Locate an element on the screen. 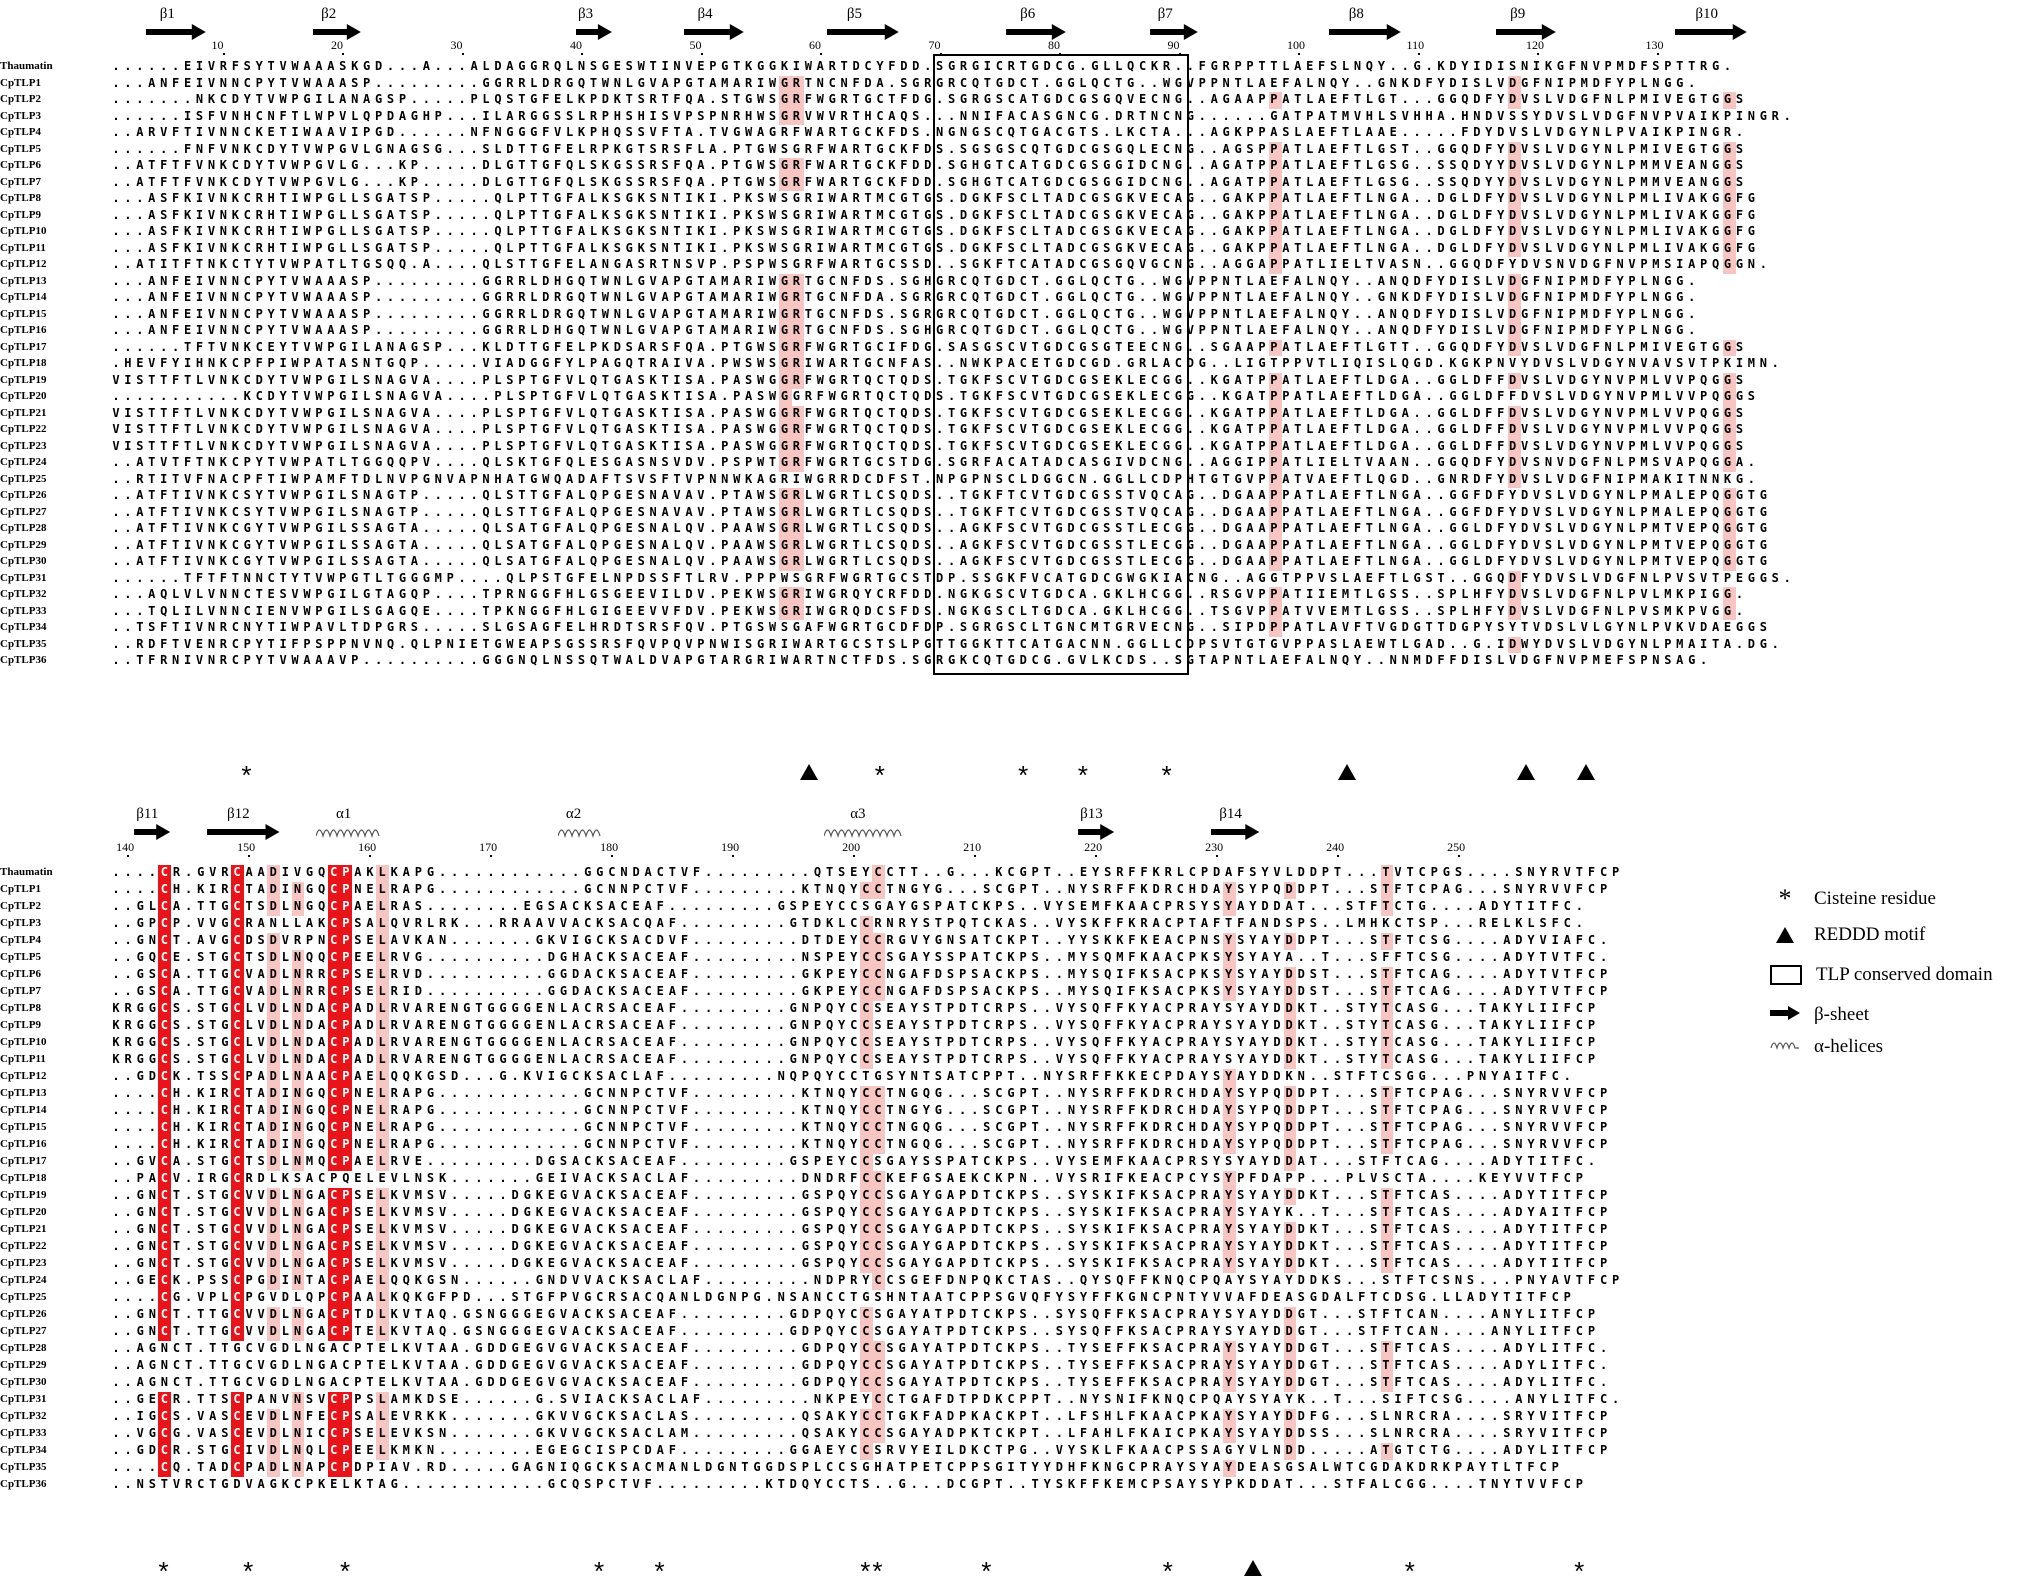  sequence-name: CpTLP25 is located at coordinates (23, 1297).